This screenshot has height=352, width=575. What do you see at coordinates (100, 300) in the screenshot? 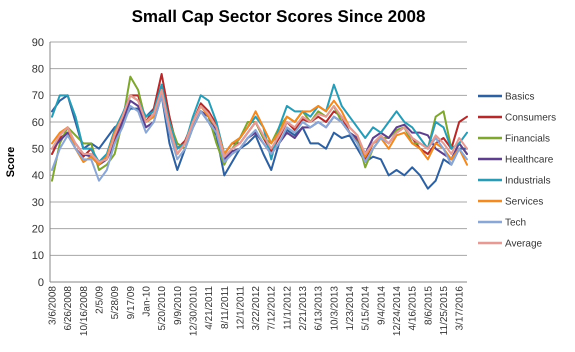
I see `x-tick-label: 2/5/09` at bounding box center [100, 300].